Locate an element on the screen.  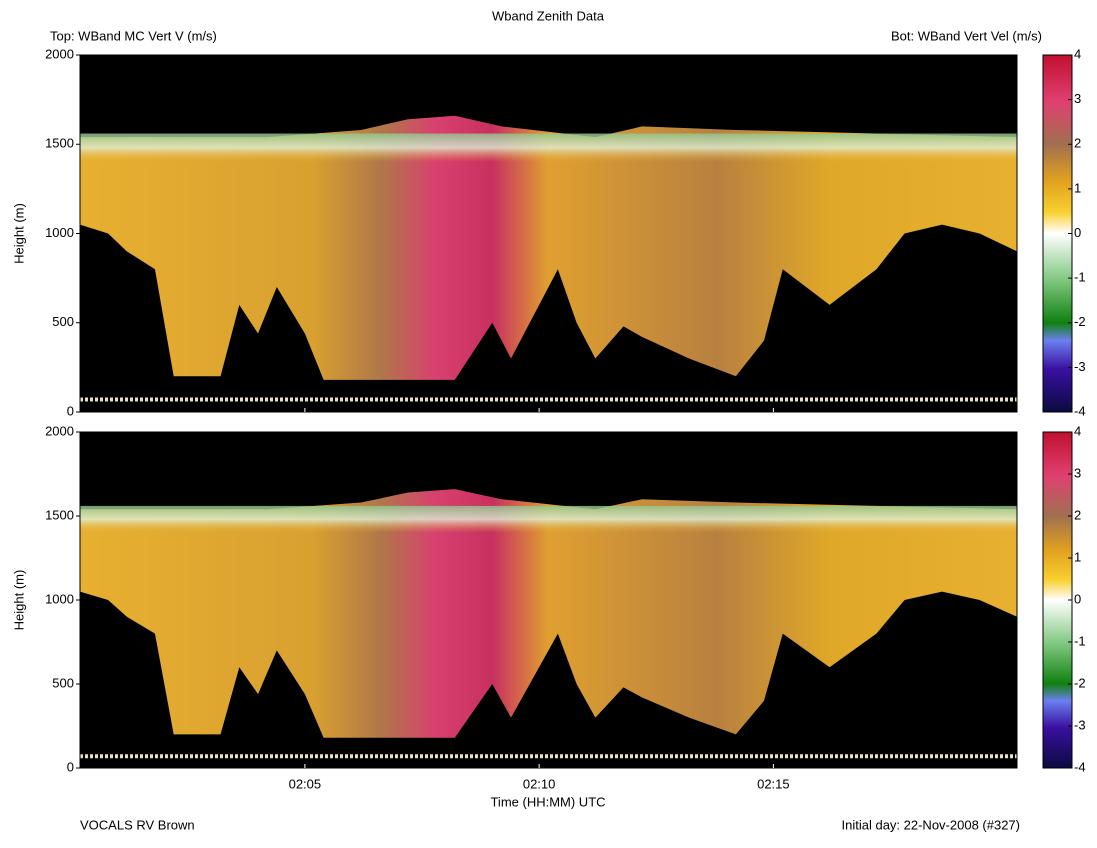
bottom-label: Bot: WBand Vert Vel (m/s) is located at coordinates (966, 35).